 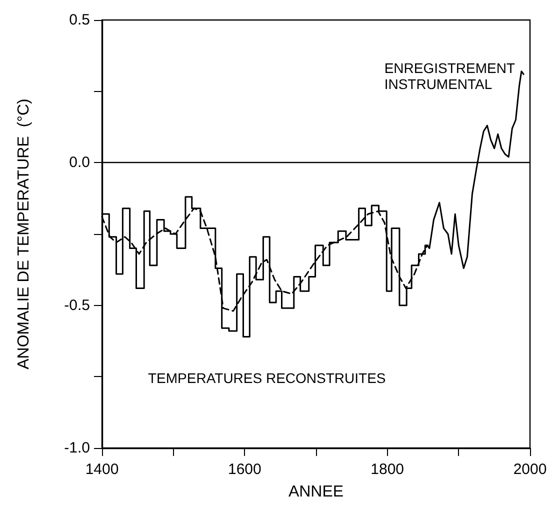 I want to click on x-tick-label: 1600, so click(x=245, y=469).